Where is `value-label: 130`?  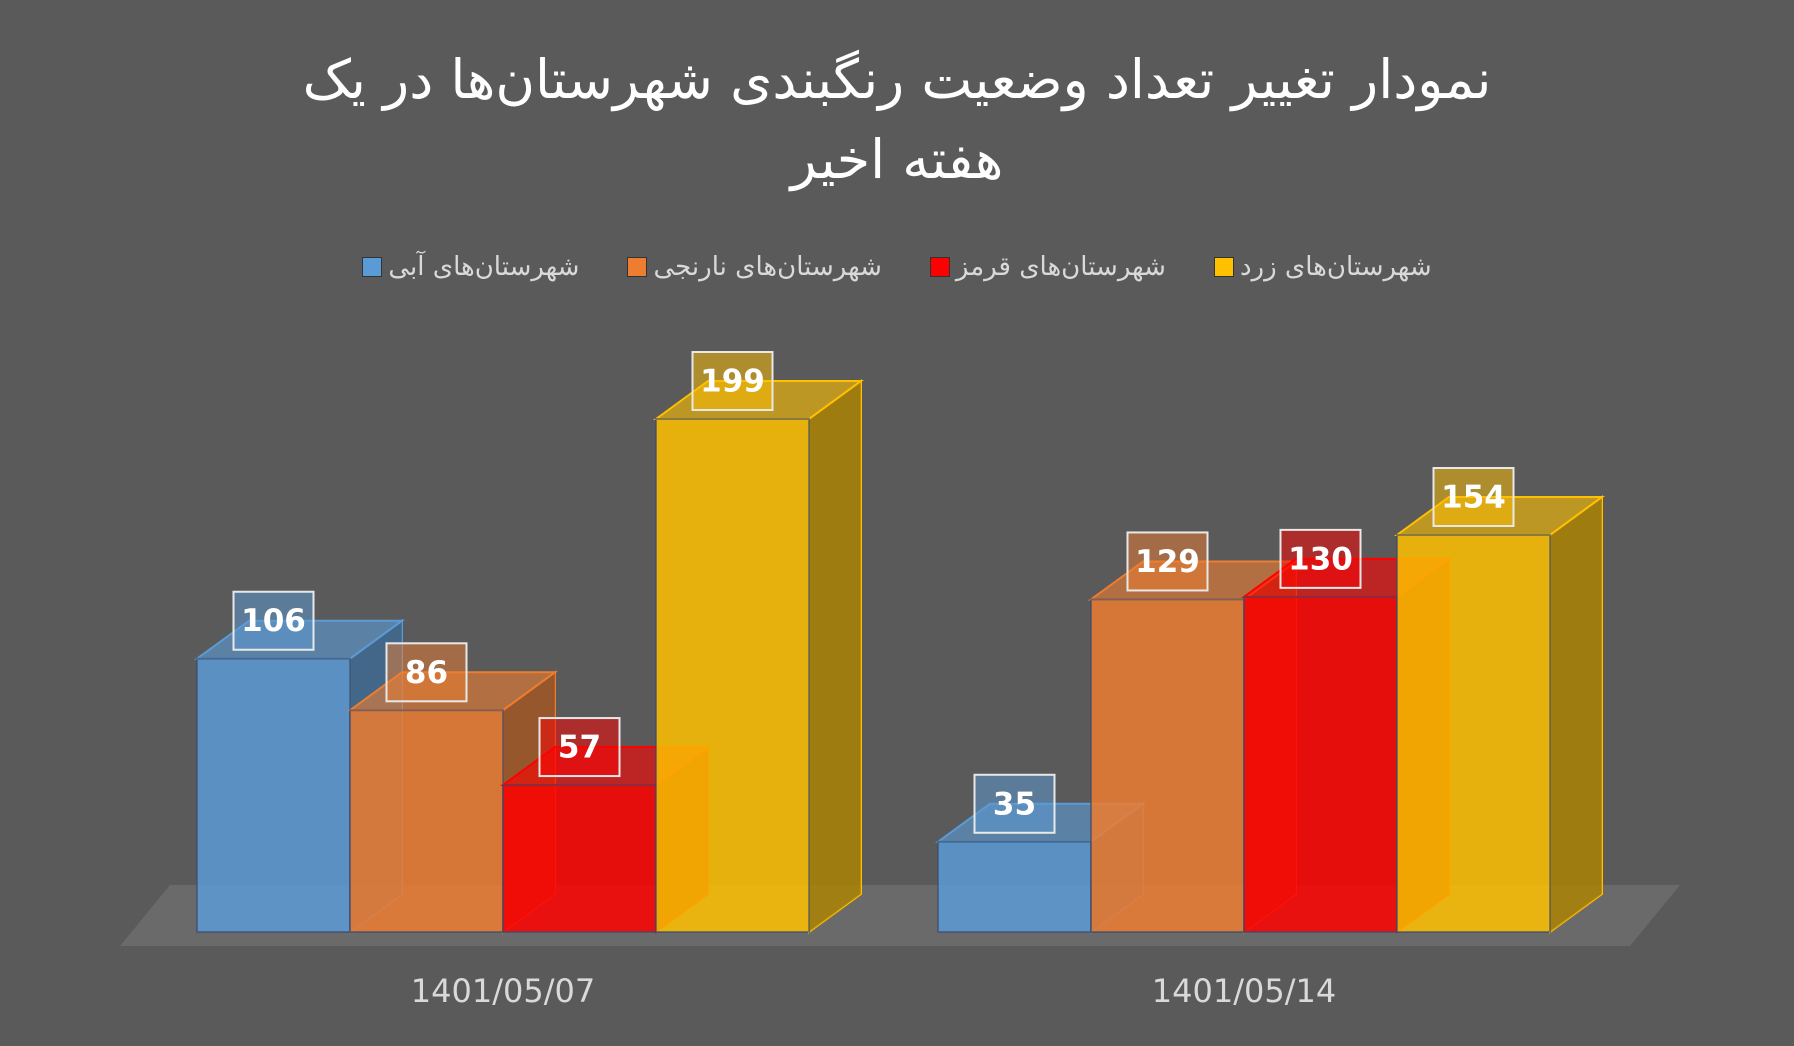 value-label: 130 is located at coordinates (1320, 559).